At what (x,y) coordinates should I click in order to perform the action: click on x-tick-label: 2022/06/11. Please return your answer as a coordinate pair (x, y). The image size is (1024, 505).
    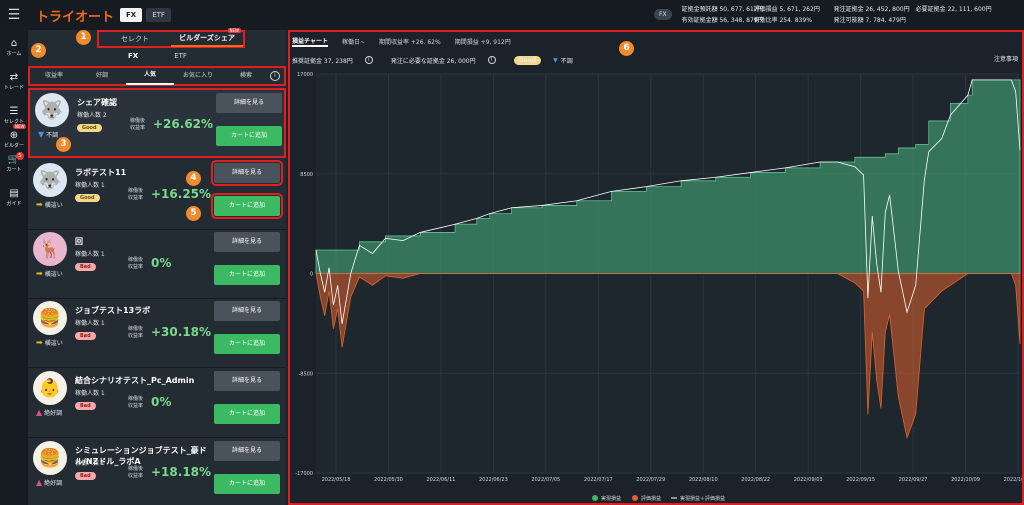
    Looking at the image, I should click on (441, 480).